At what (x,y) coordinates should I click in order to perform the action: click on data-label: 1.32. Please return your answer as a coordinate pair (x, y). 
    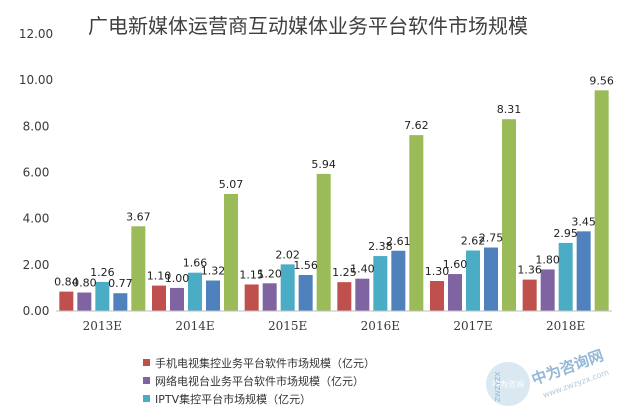
    Looking at the image, I should click on (213, 271).